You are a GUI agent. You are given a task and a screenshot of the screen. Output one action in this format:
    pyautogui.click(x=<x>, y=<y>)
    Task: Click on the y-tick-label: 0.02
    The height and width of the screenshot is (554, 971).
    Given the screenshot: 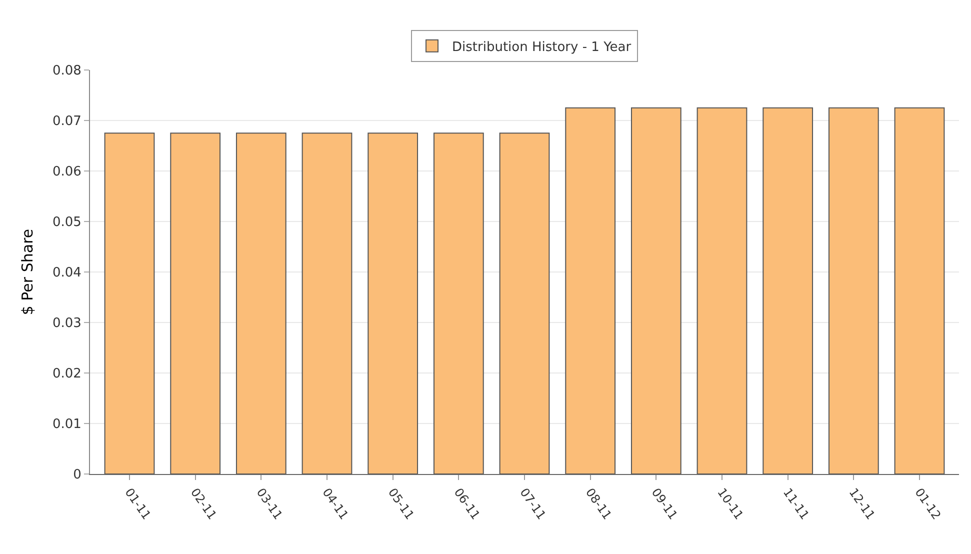 What is the action you would take?
    pyautogui.click(x=67, y=374)
    